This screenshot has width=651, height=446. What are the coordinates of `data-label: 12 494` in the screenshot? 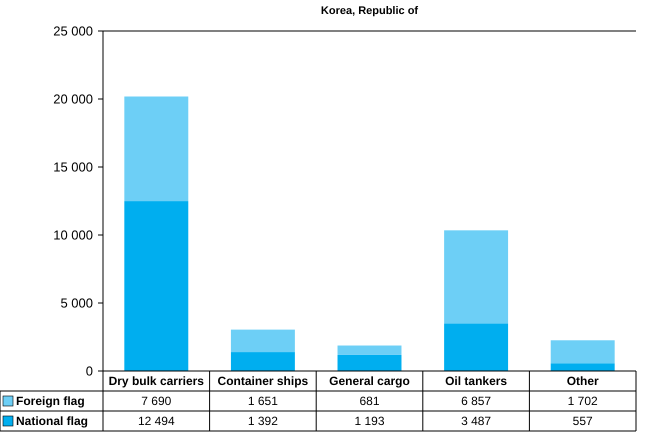 It's located at (156, 421).